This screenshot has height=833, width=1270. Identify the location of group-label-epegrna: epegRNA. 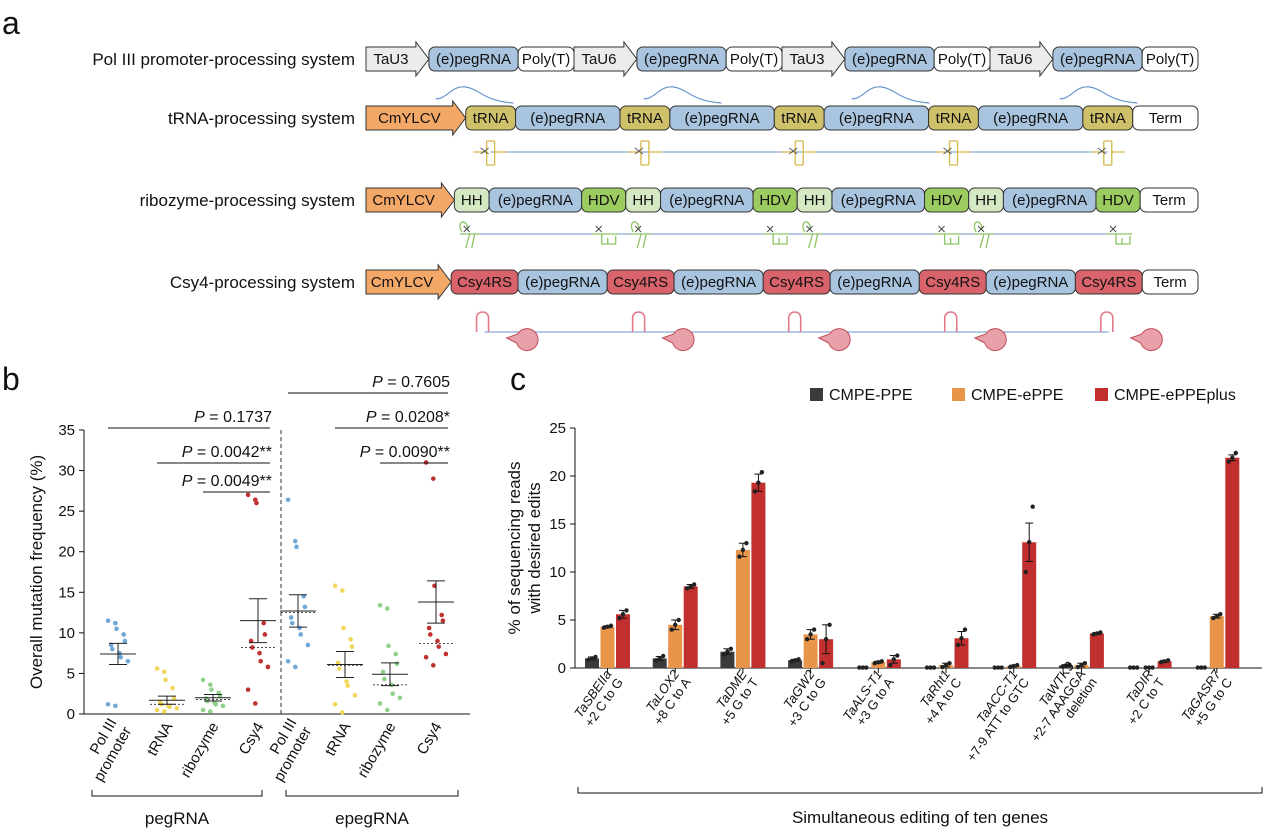
(372, 818).